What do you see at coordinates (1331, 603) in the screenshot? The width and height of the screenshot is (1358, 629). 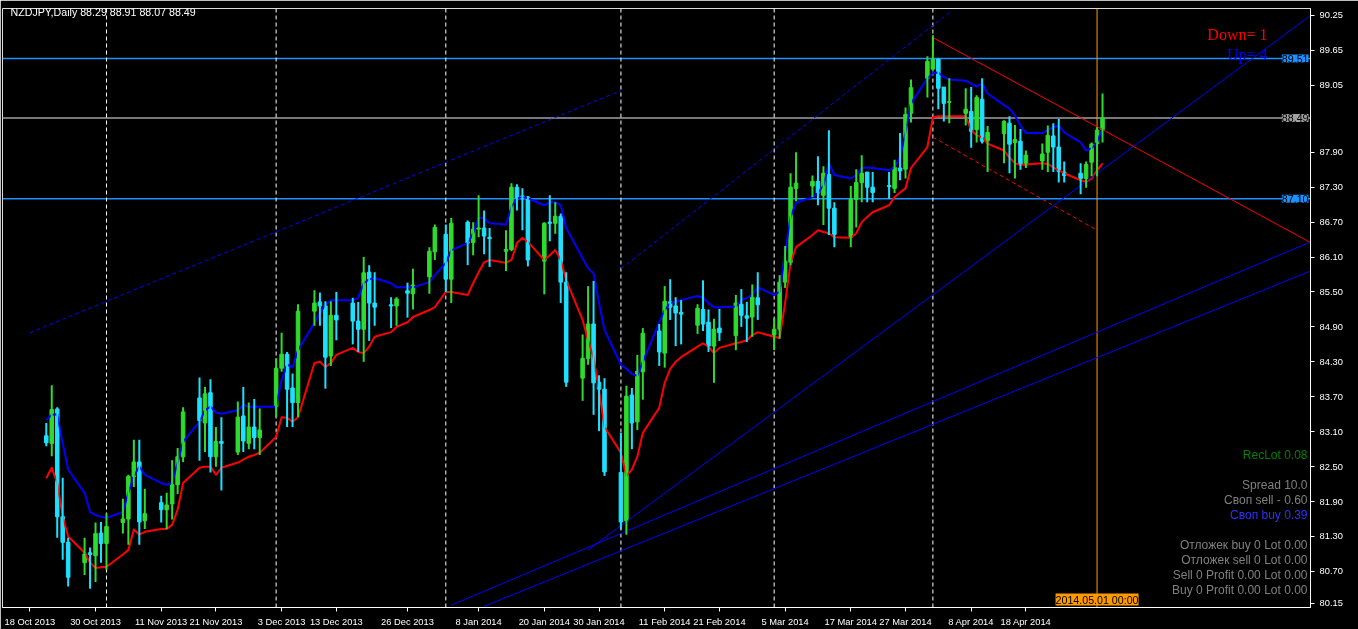 I see `y-tick-label: 80.15` at bounding box center [1331, 603].